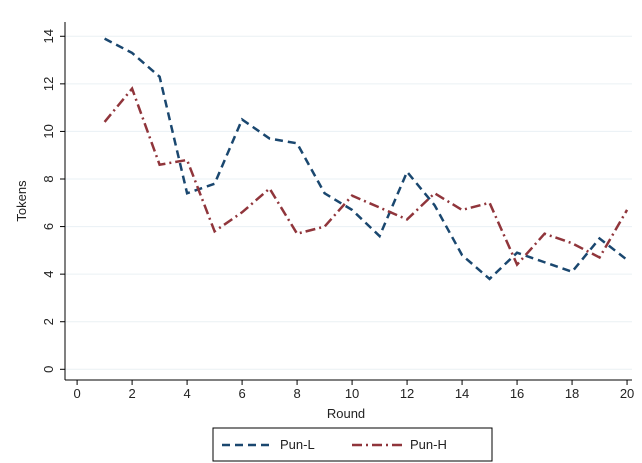  What do you see at coordinates (346, 413) in the screenshot?
I see `x-axis-title: Round` at bounding box center [346, 413].